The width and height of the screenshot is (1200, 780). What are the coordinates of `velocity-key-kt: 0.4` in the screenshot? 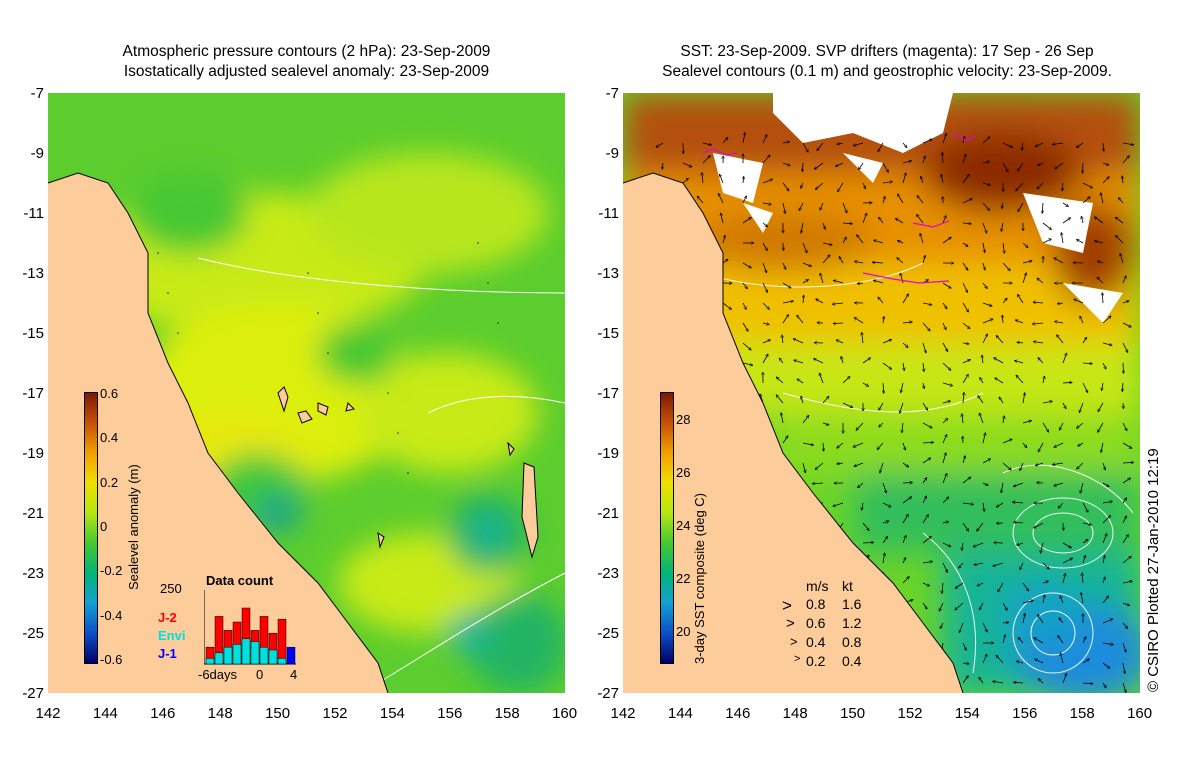 It's located at (852, 661).